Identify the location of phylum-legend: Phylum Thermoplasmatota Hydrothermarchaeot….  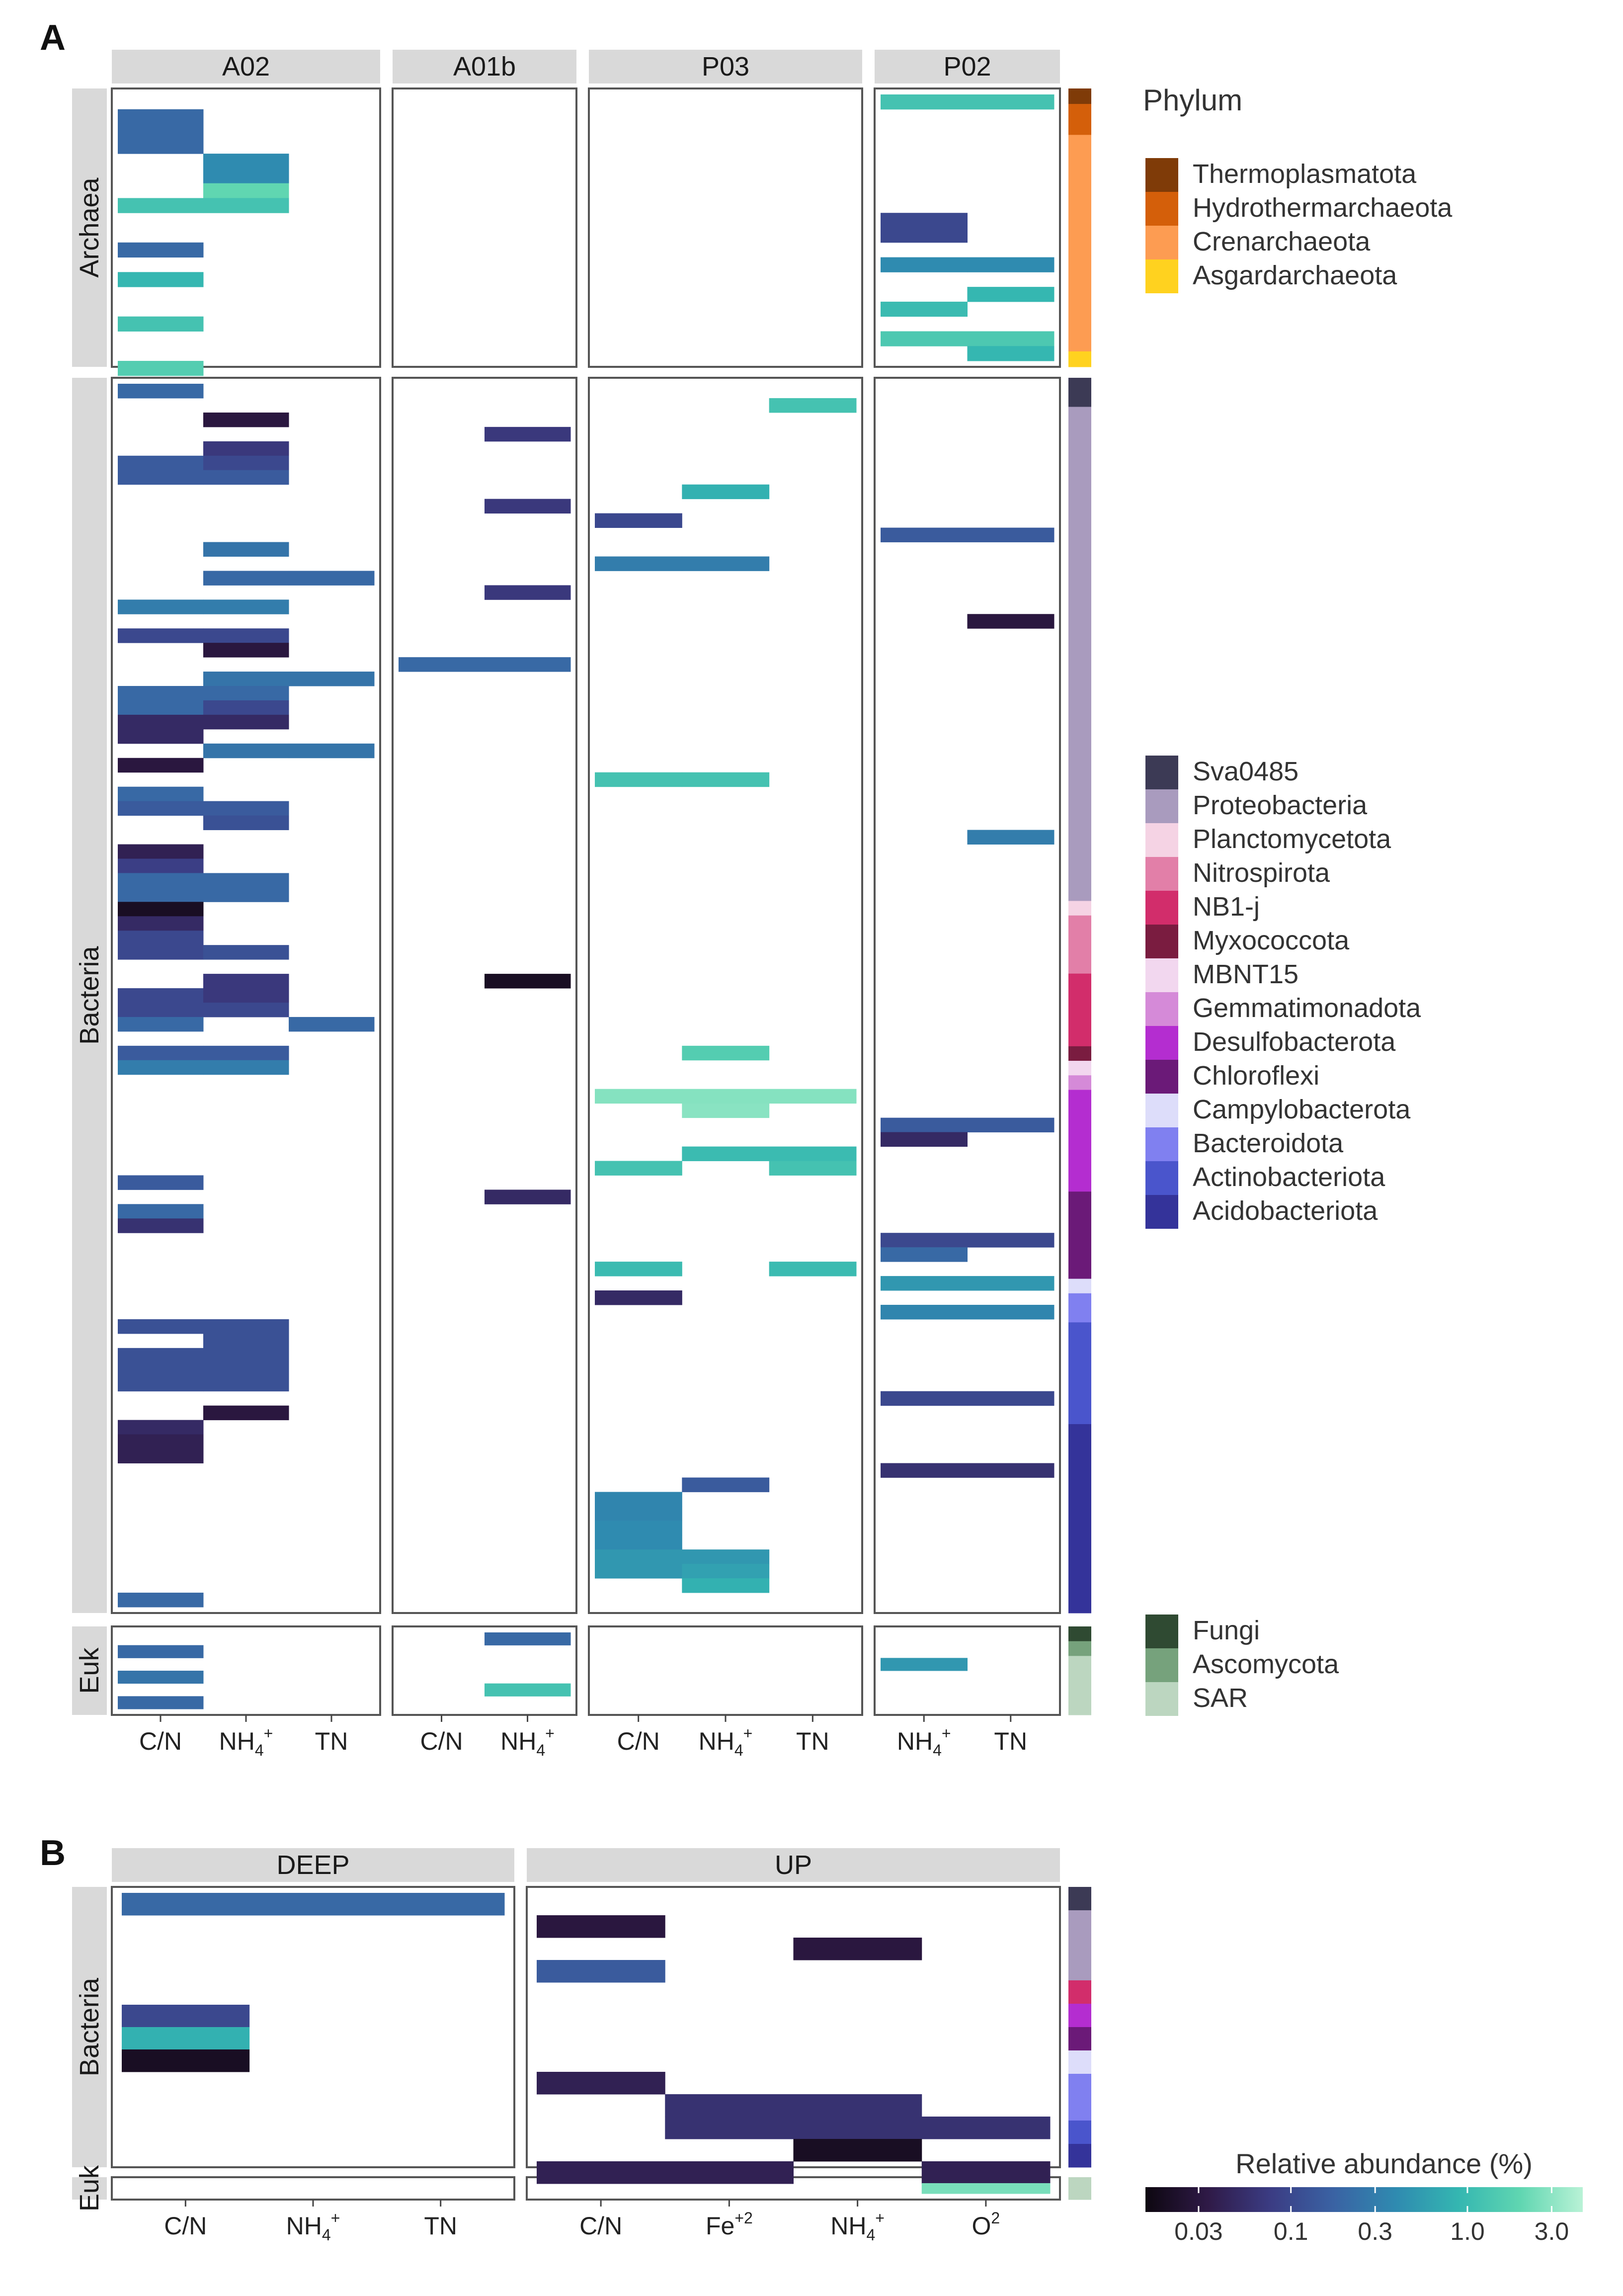
(1298, 900).